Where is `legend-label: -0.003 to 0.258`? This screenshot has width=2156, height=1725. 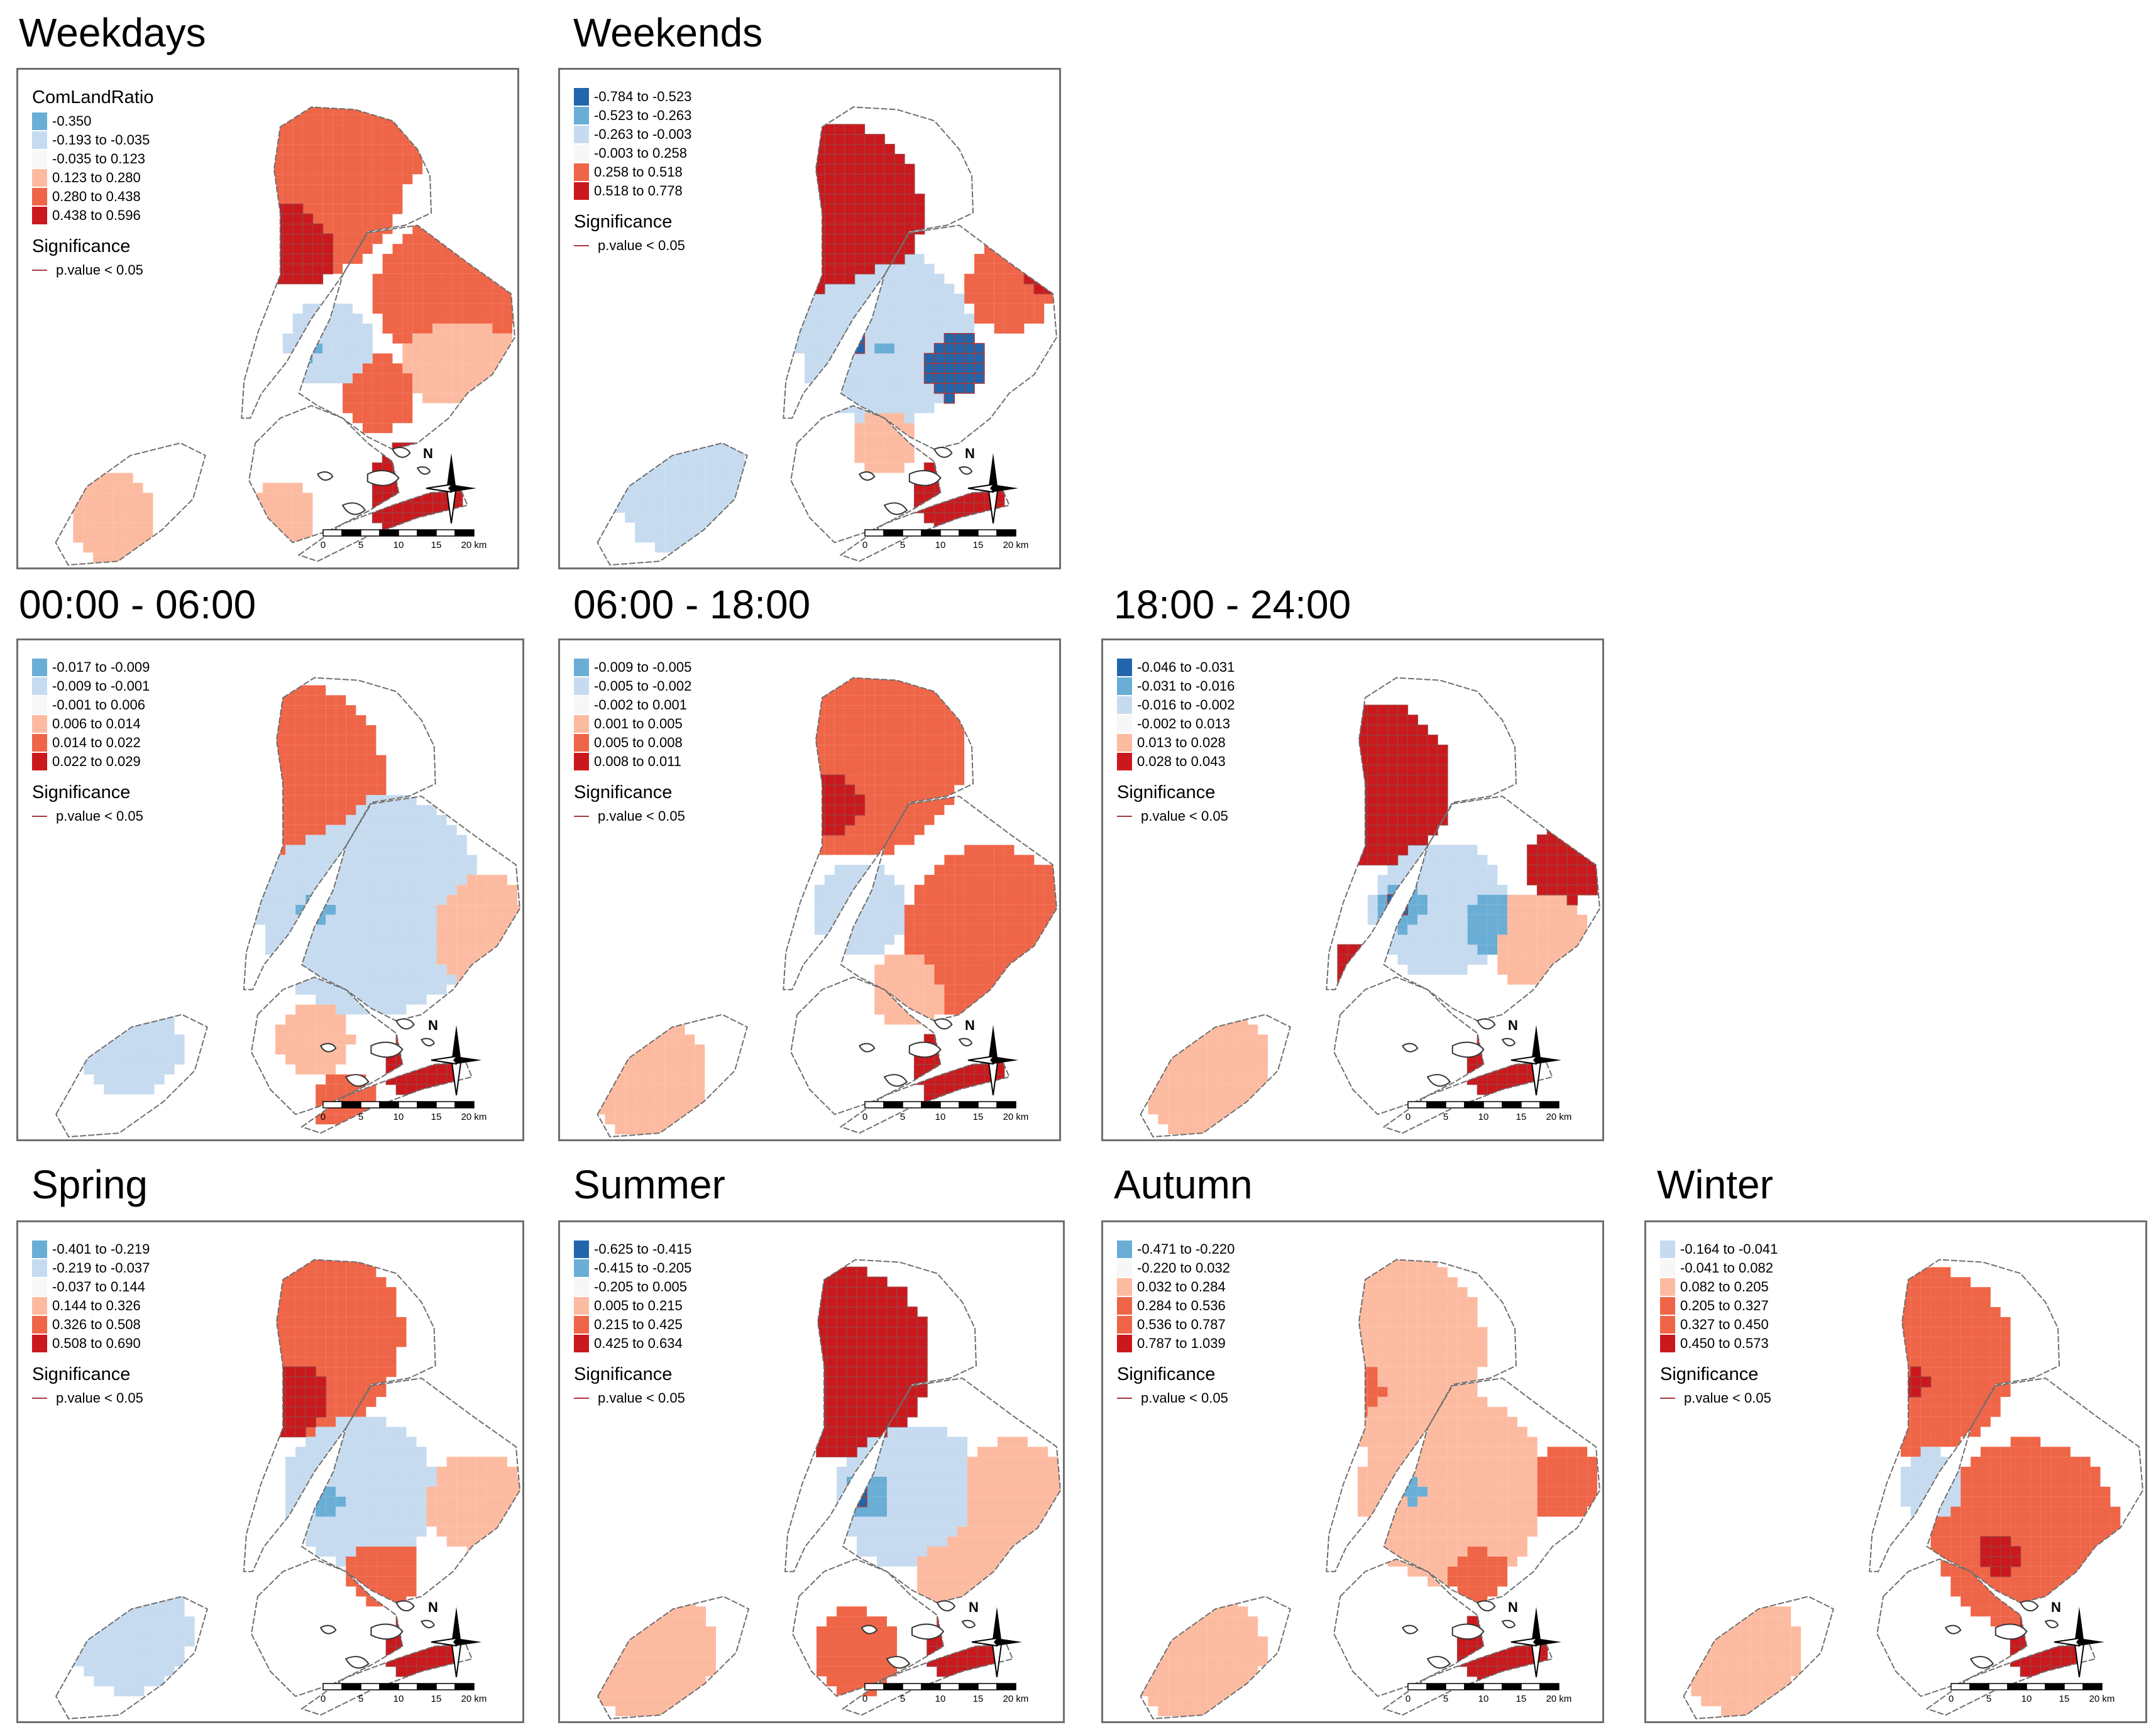
legend-label: -0.003 to 0.258 is located at coordinates (641, 153).